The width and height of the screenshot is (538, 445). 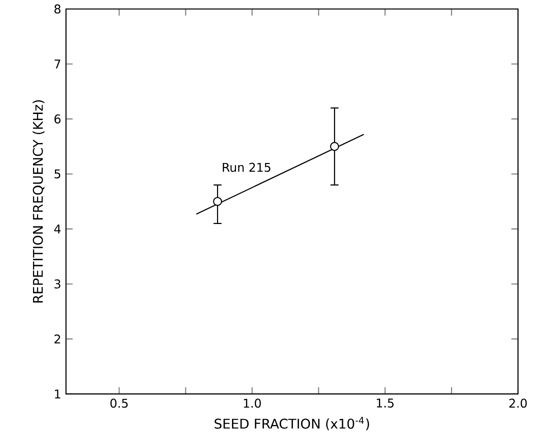 What do you see at coordinates (57, 339) in the screenshot?
I see `y-tick-label: 2` at bounding box center [57, 339].